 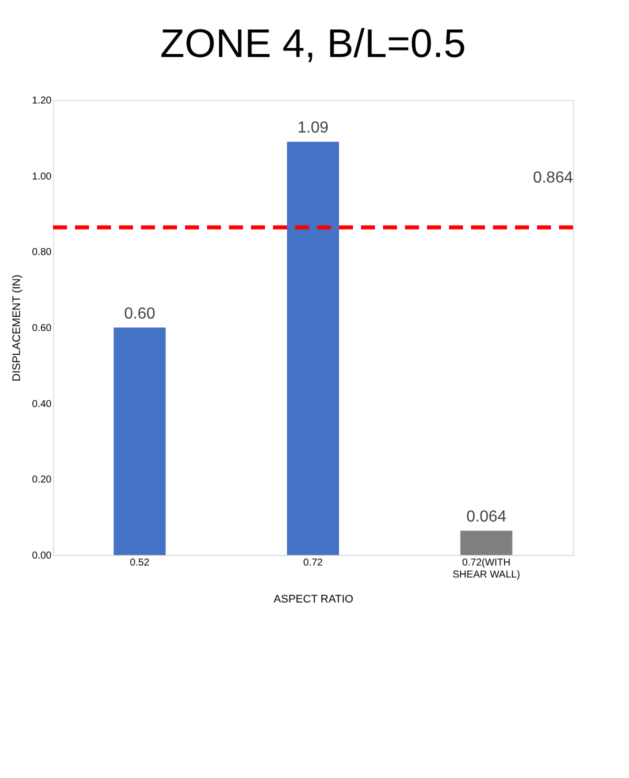 What do you see at coordinates (42, 556) in the screenshot?
I see `y-tick-label: 0.00` at bounding box center [42, 556].